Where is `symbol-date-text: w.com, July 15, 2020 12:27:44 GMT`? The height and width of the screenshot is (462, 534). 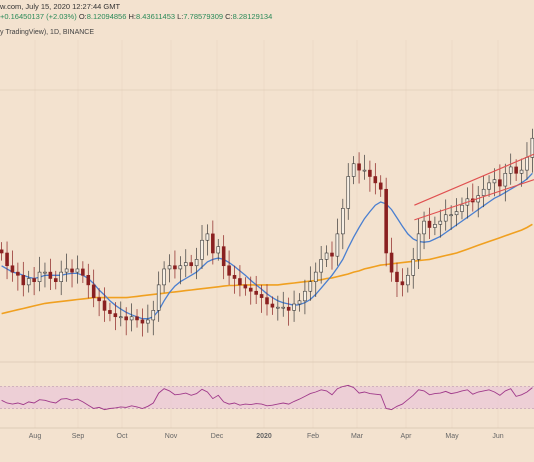
symbol-date-text: w.com, July 15, 2020 12:27:44 GMT is located at coordinates (60, 6).